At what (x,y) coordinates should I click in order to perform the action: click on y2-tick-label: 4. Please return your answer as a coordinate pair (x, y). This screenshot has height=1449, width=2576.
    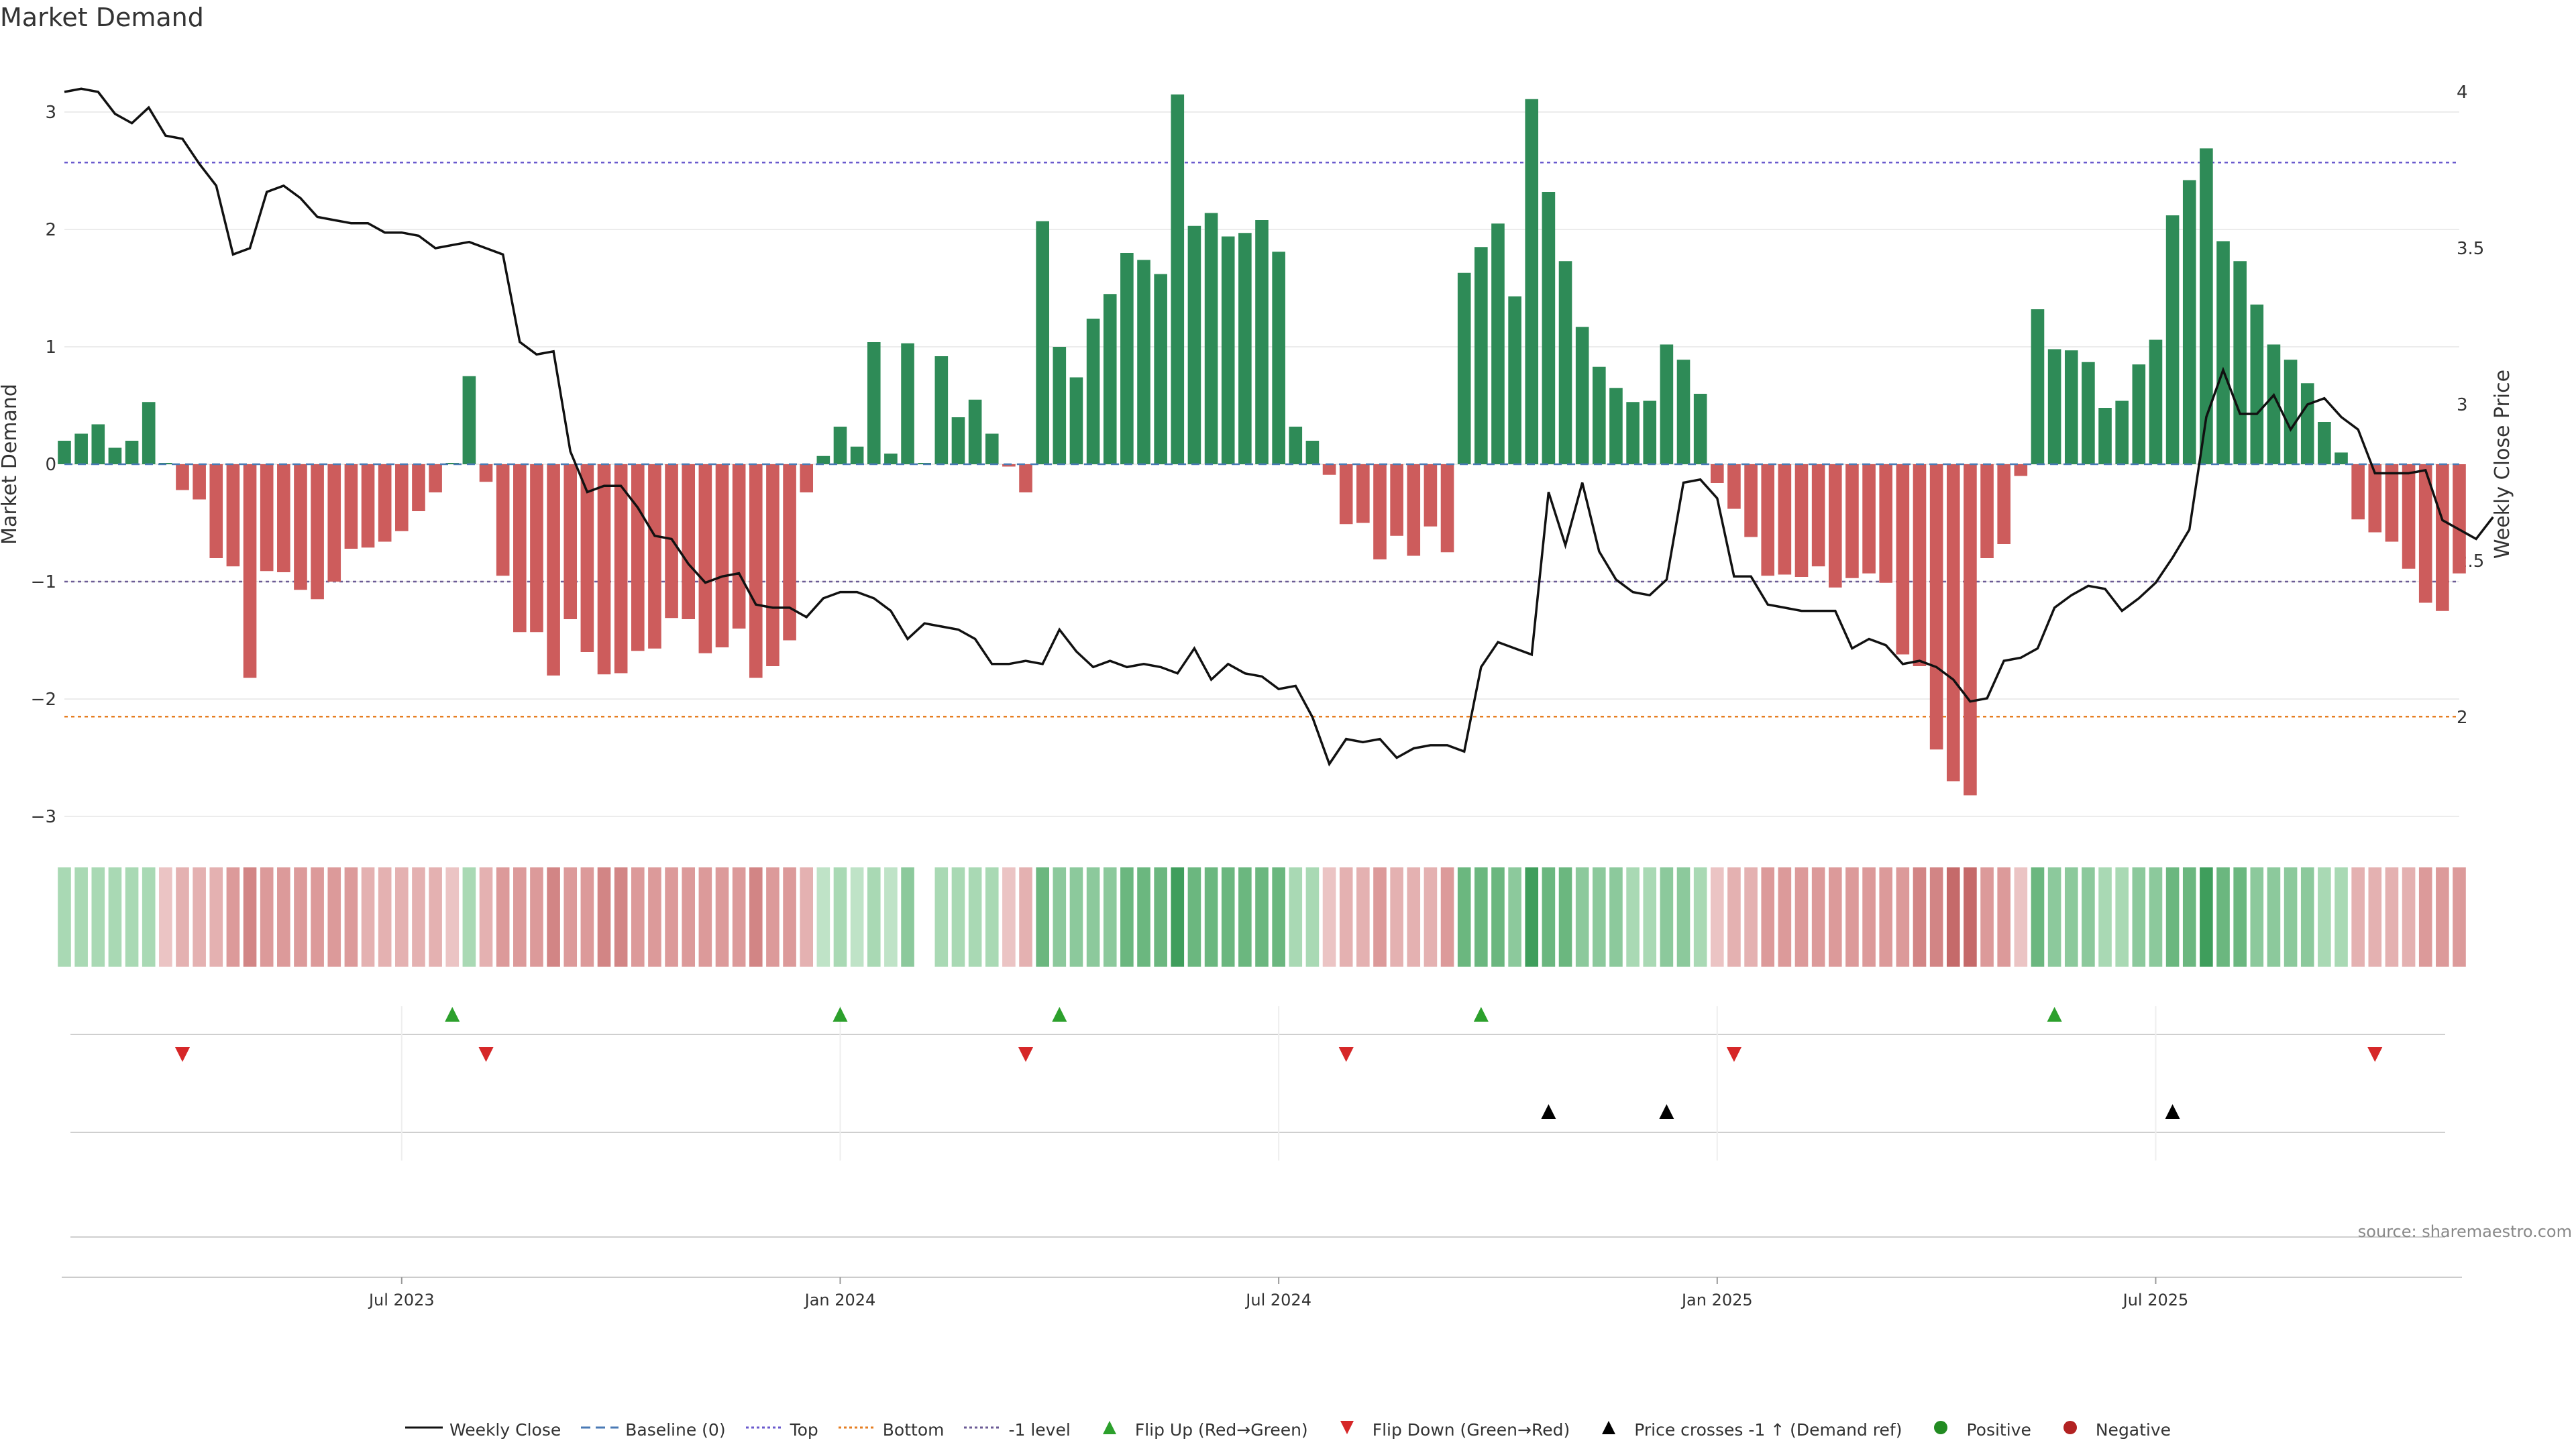
    Looking at the image, I should click on (2462, 93).